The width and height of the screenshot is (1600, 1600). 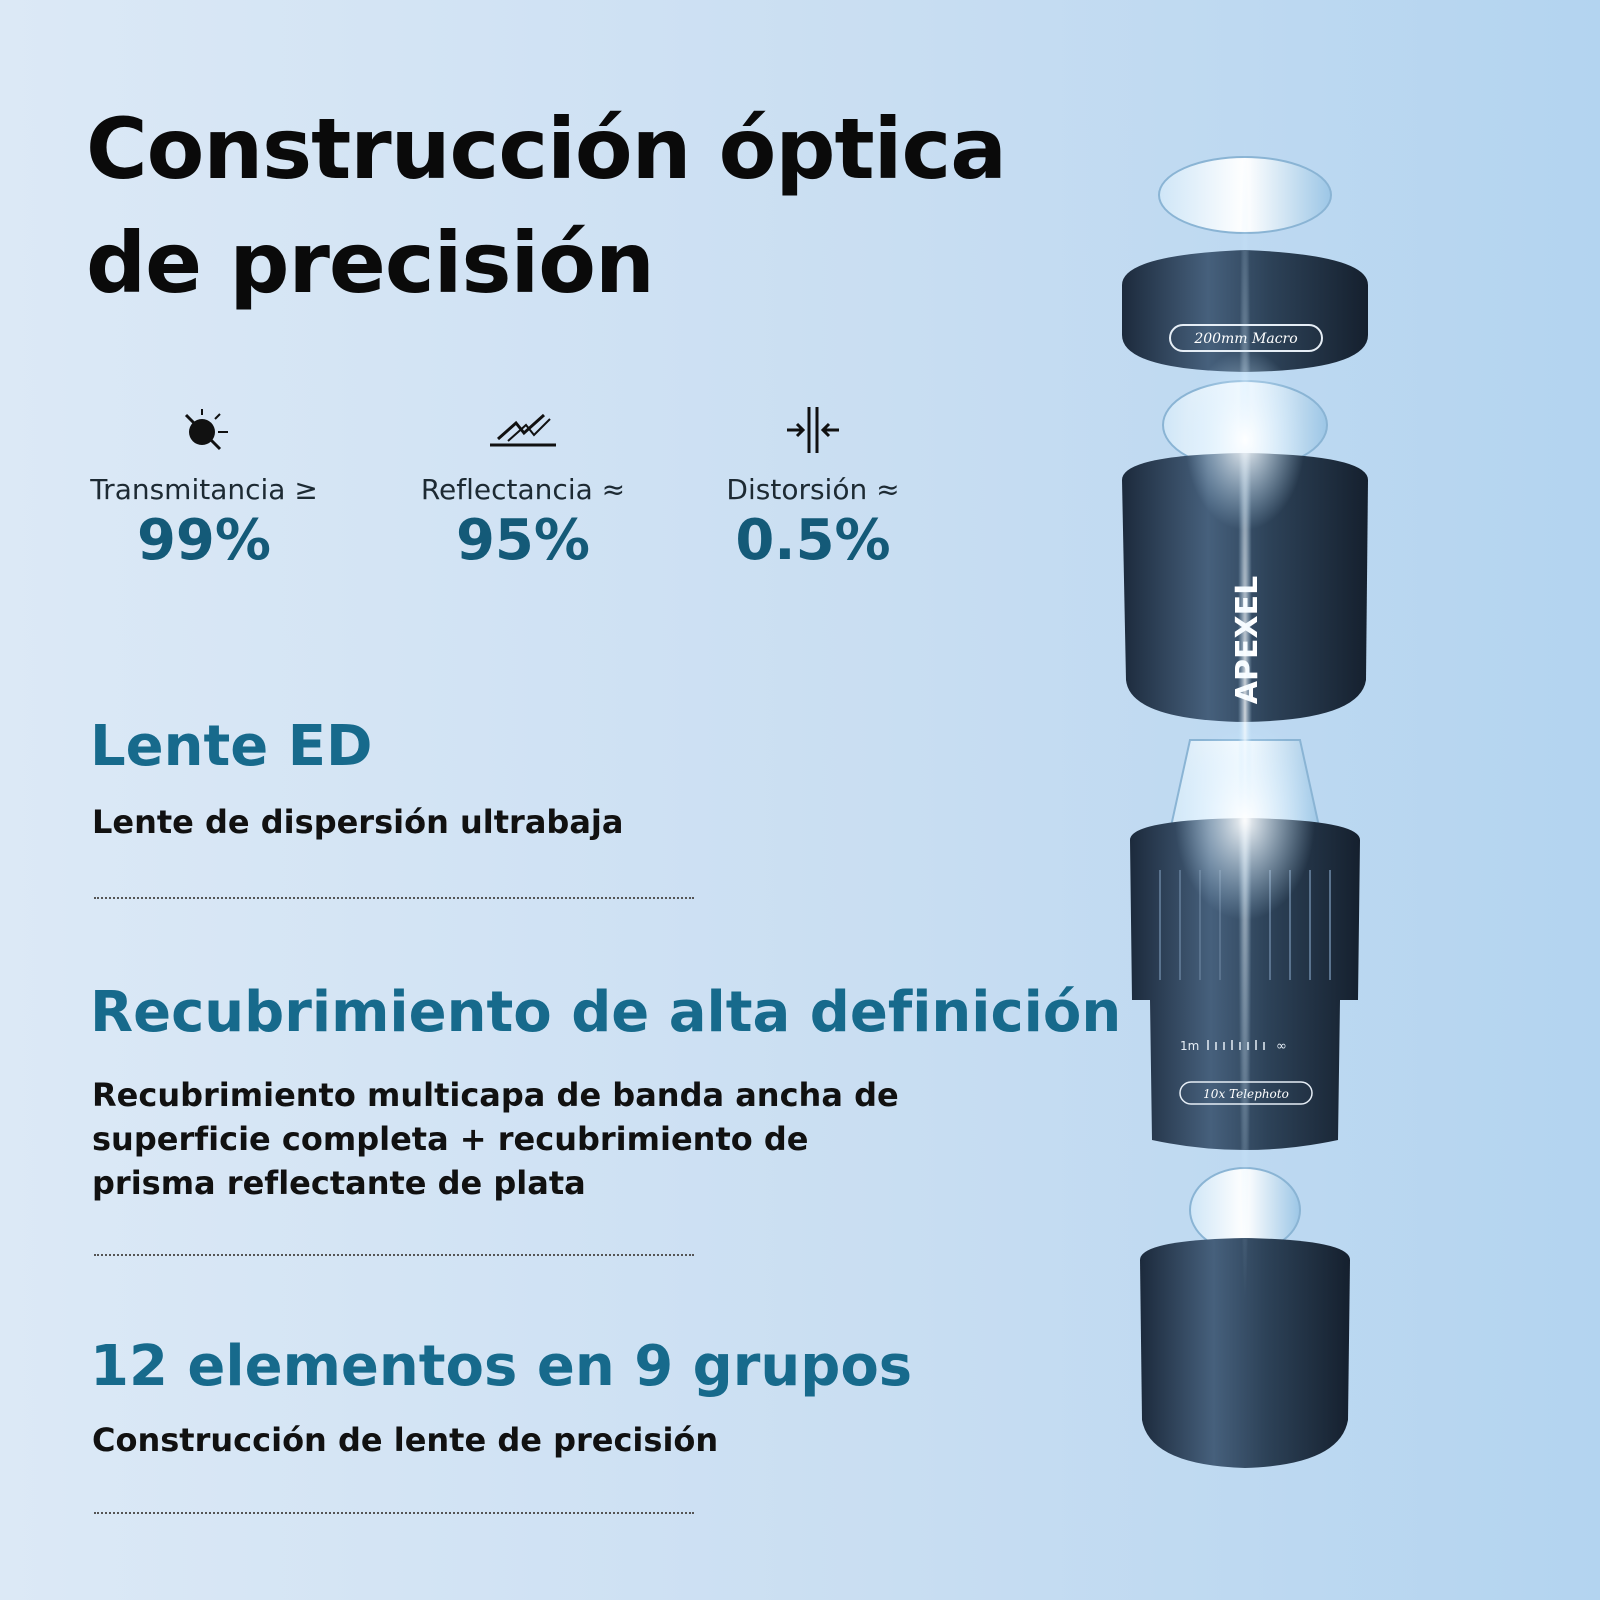 I want to click on stat-label: Reflectancia ≈, so click(x=523, y=489).